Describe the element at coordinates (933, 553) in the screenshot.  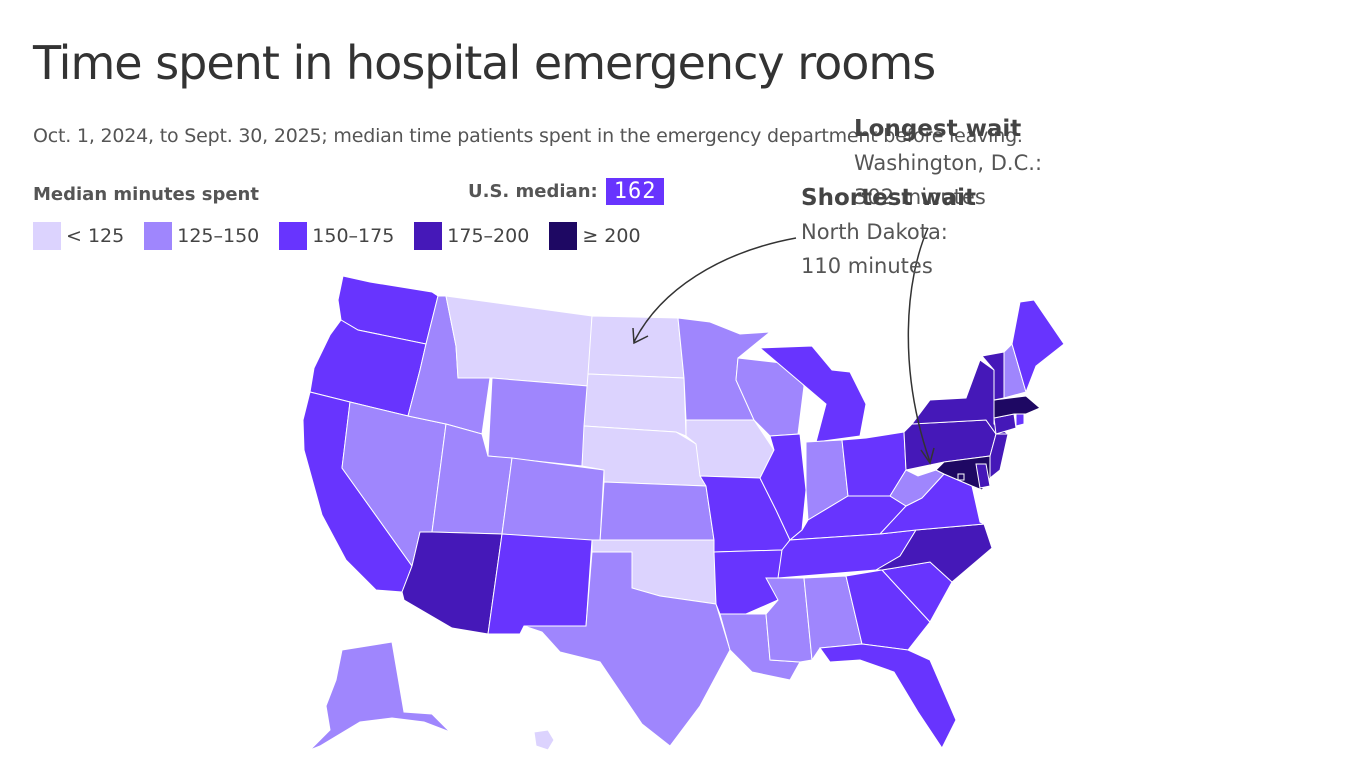
I see `state-NC` at that location.